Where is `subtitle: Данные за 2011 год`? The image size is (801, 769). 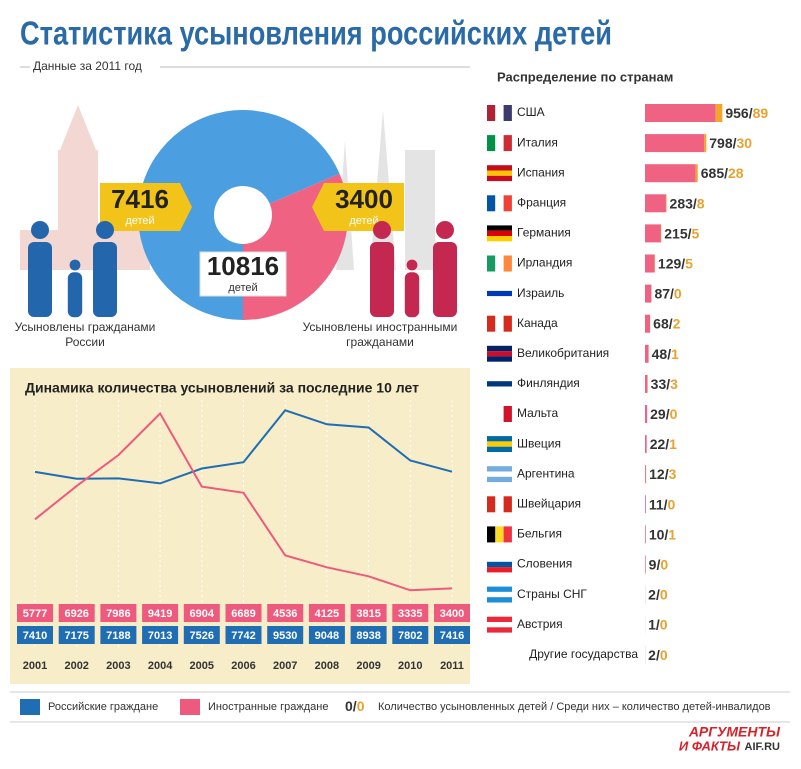
subtitle: Данные за 2011 год is located at coordinates (87, 66).